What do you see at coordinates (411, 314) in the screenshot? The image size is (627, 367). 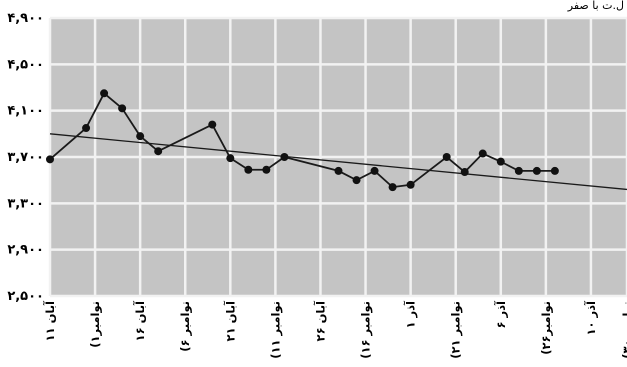 I see `x-tick-label: ۱ آذر` at bounding box center [411, 314].